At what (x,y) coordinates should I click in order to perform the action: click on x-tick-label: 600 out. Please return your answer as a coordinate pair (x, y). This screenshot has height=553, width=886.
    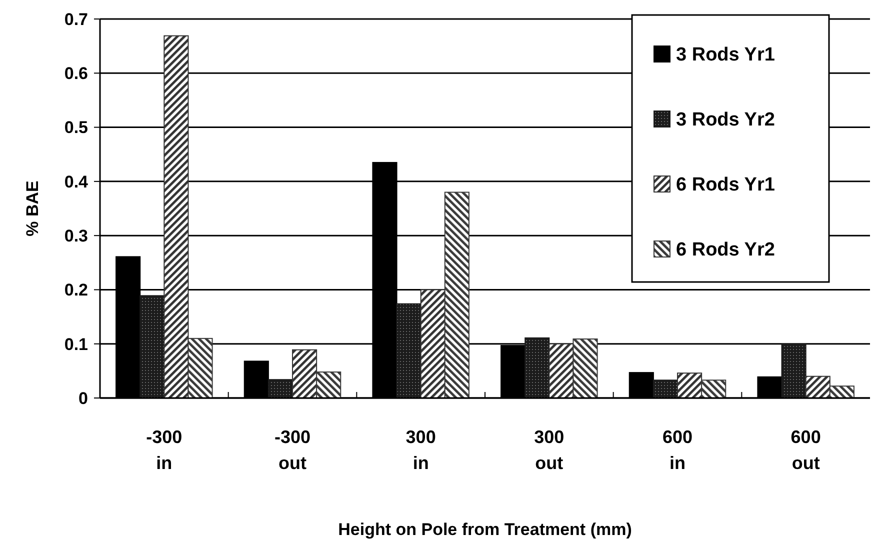
    Looking at the image, I should click on (805, 450).